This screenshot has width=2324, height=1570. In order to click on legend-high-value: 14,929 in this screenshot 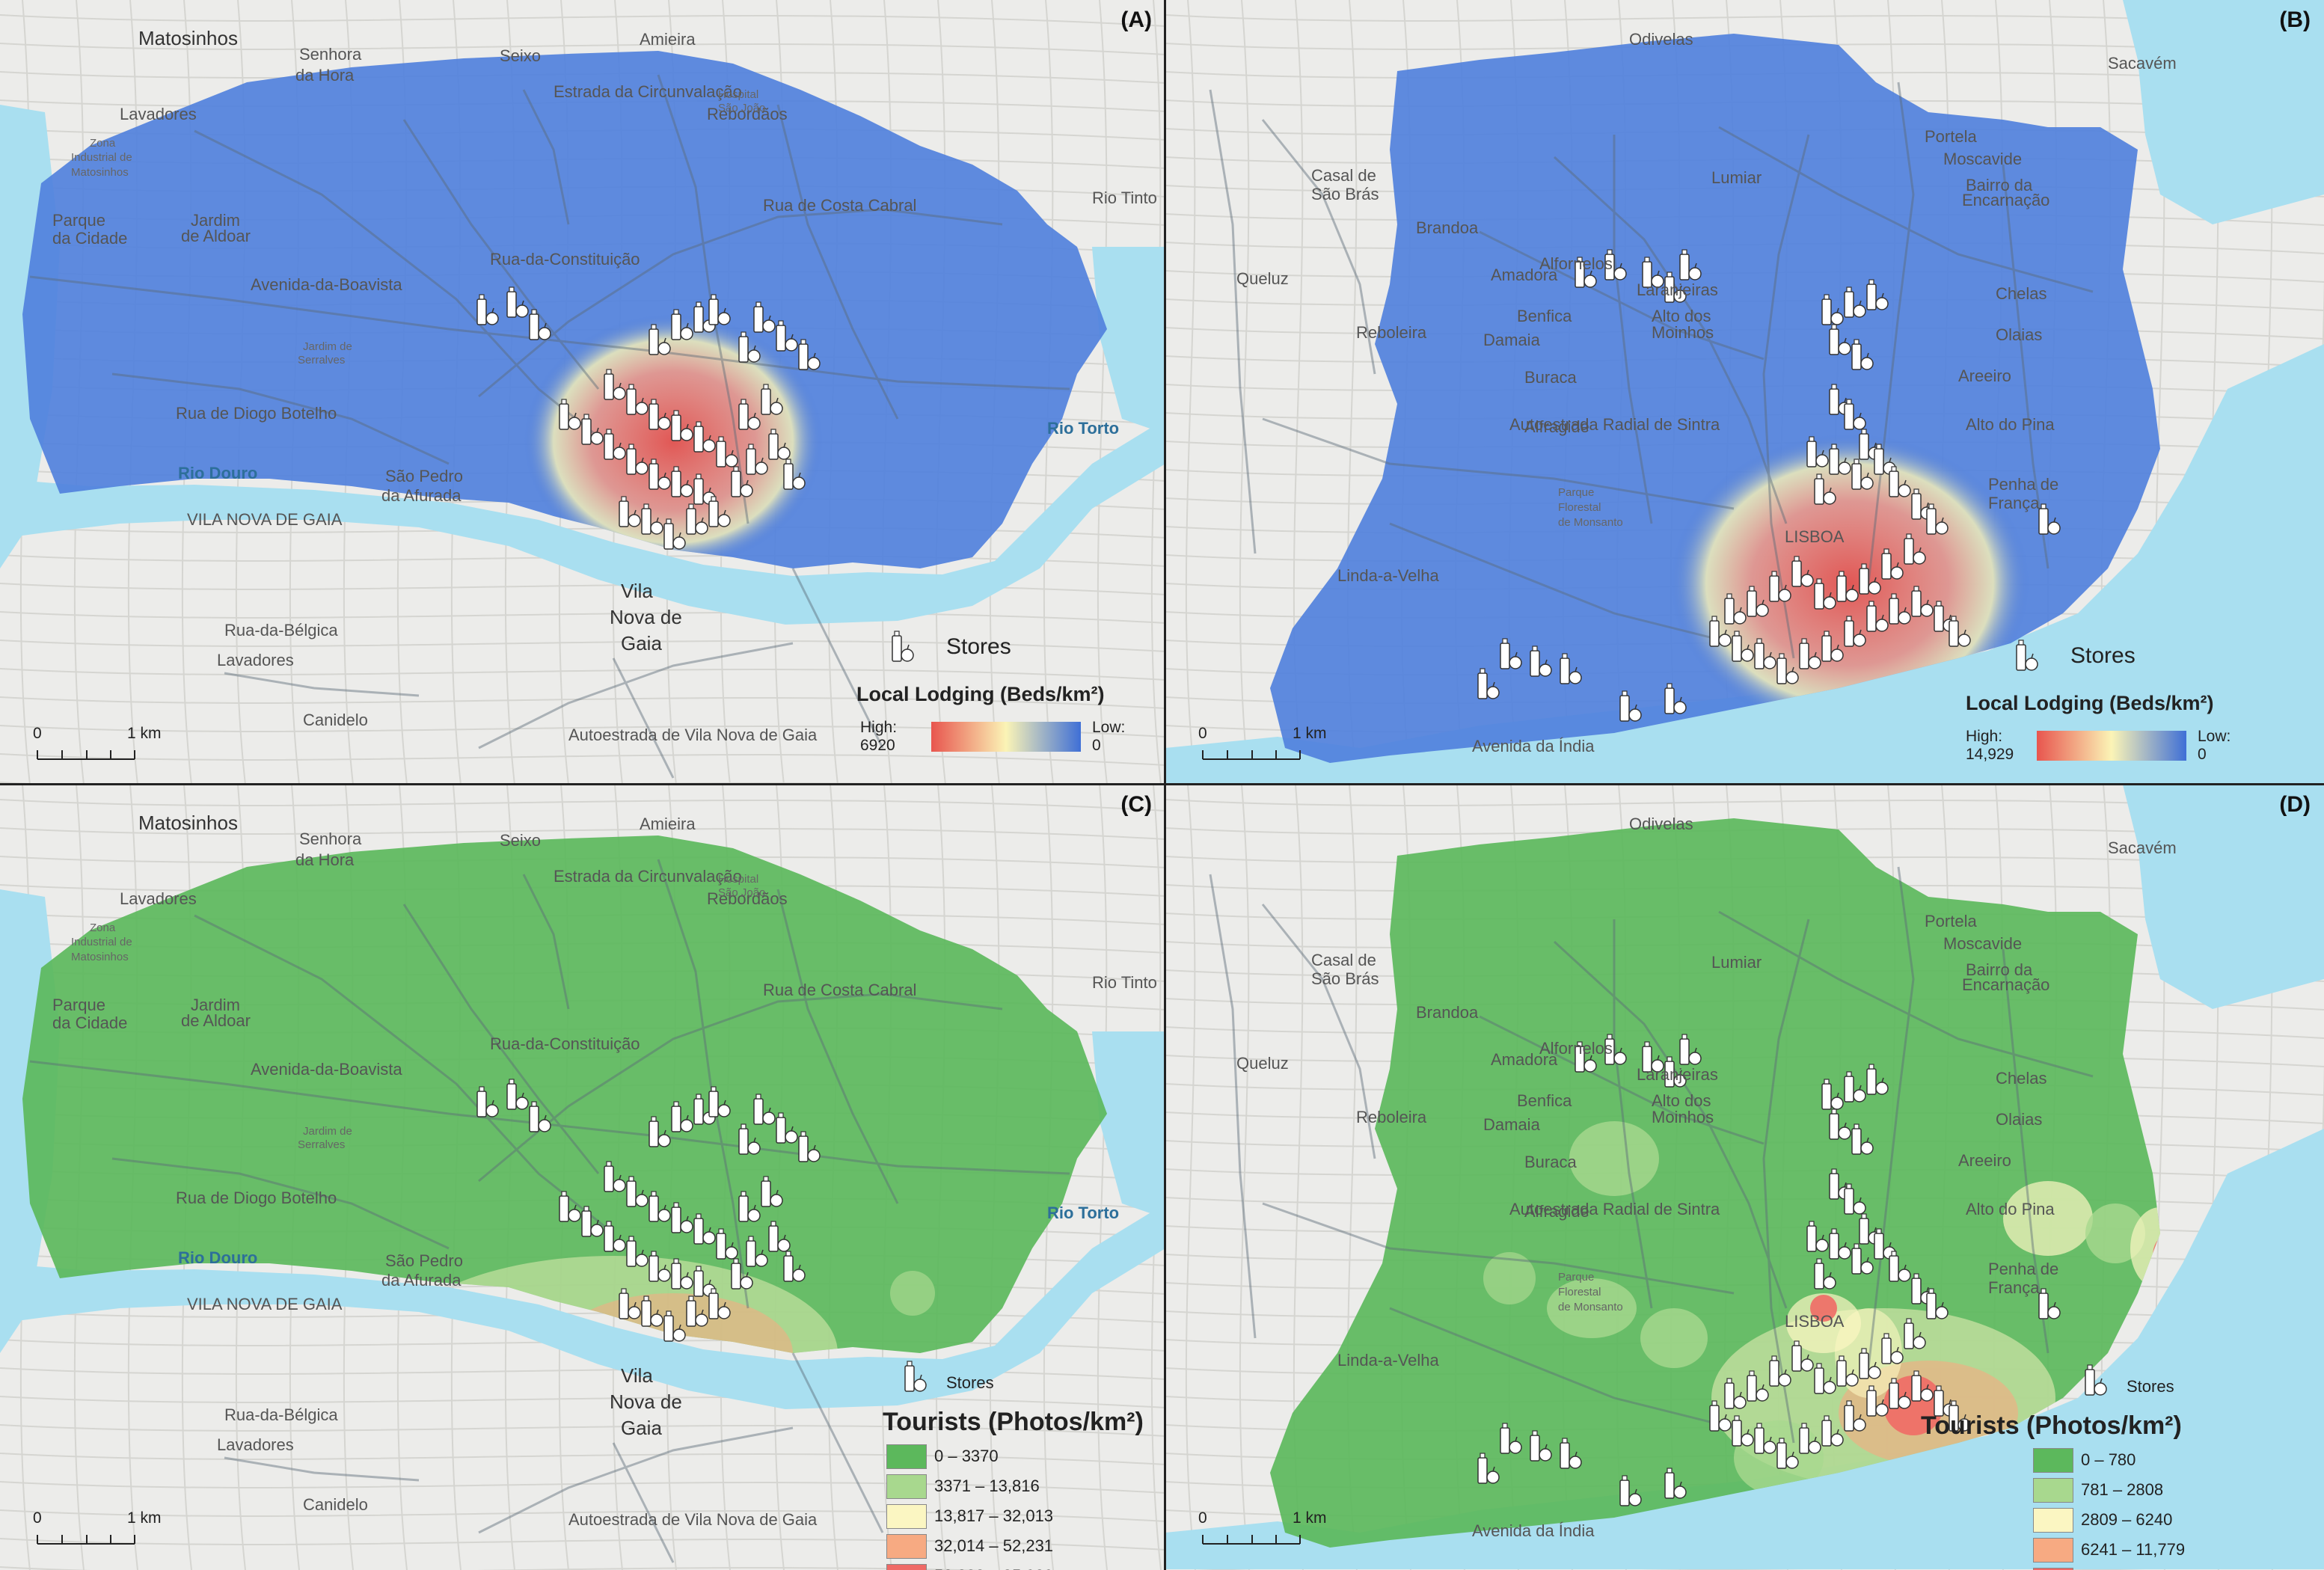, I will do `click(1990, 754)`.